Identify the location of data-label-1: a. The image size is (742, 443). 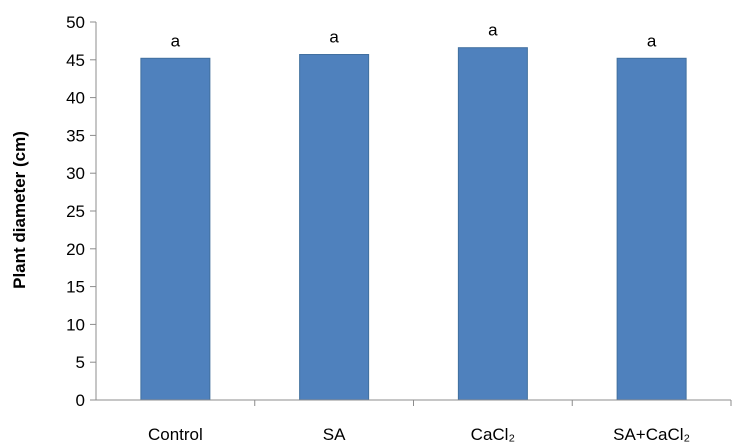
(334, 37).